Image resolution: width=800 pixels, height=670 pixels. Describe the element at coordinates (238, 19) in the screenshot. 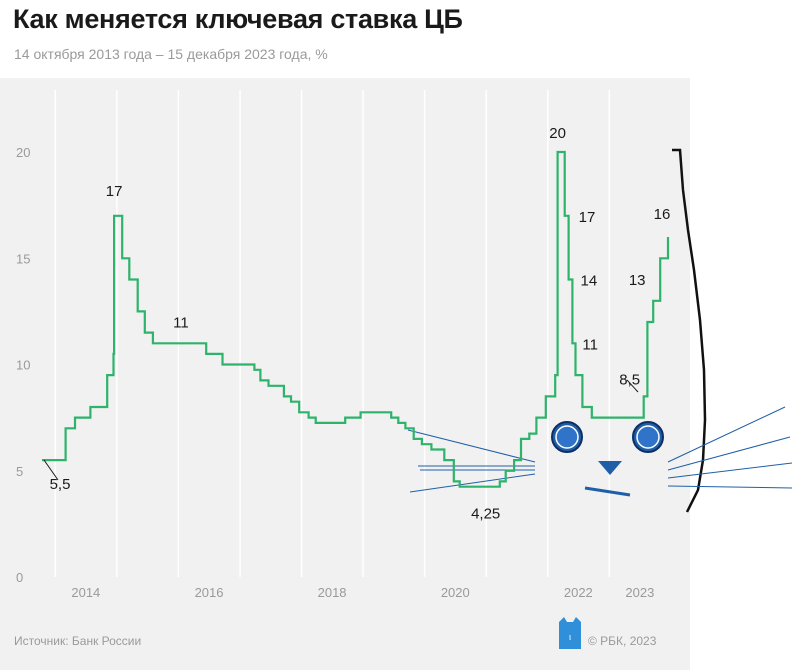

I see `chart-title: Как меняется ключевая ставка ЦБ` at that location.